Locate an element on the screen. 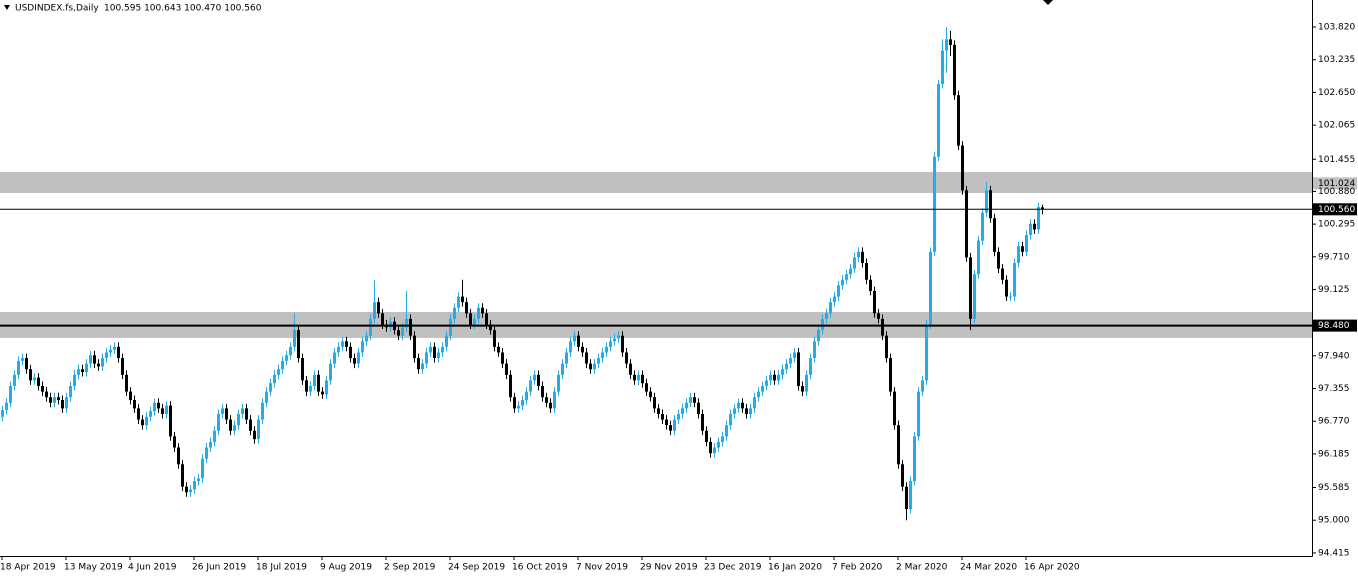  y-tick-label: 96.770 is located at coordinates (1334, 422).